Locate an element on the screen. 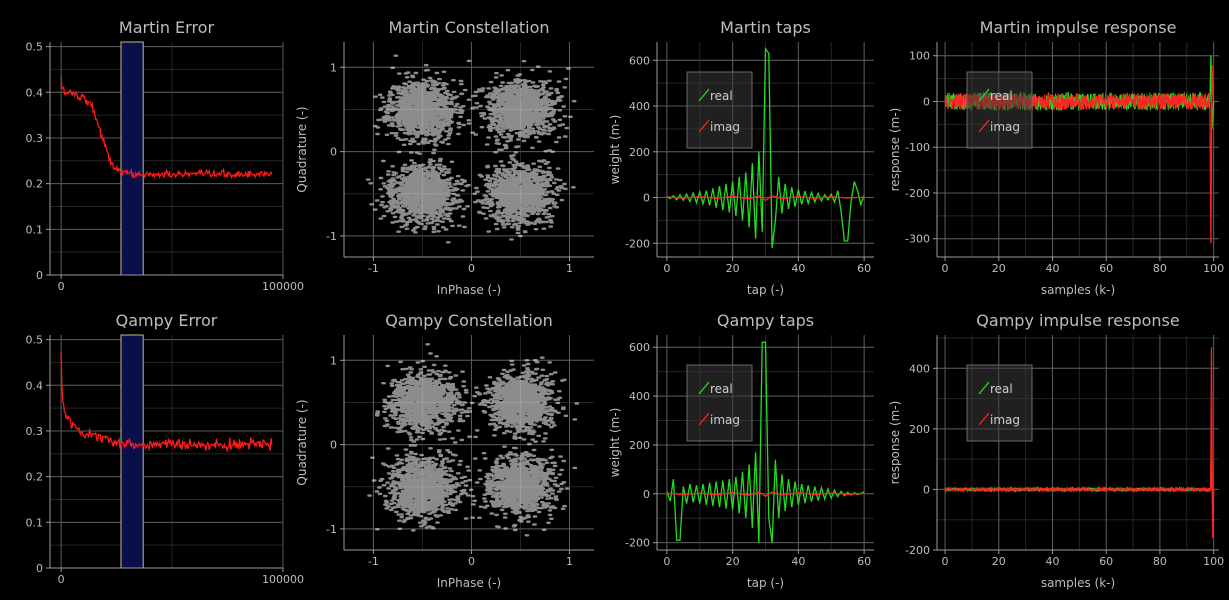 This screenshot has height=600, width=1229. qampy-constellation-title: Qampy Constellation is located at coordinates (469, 320).